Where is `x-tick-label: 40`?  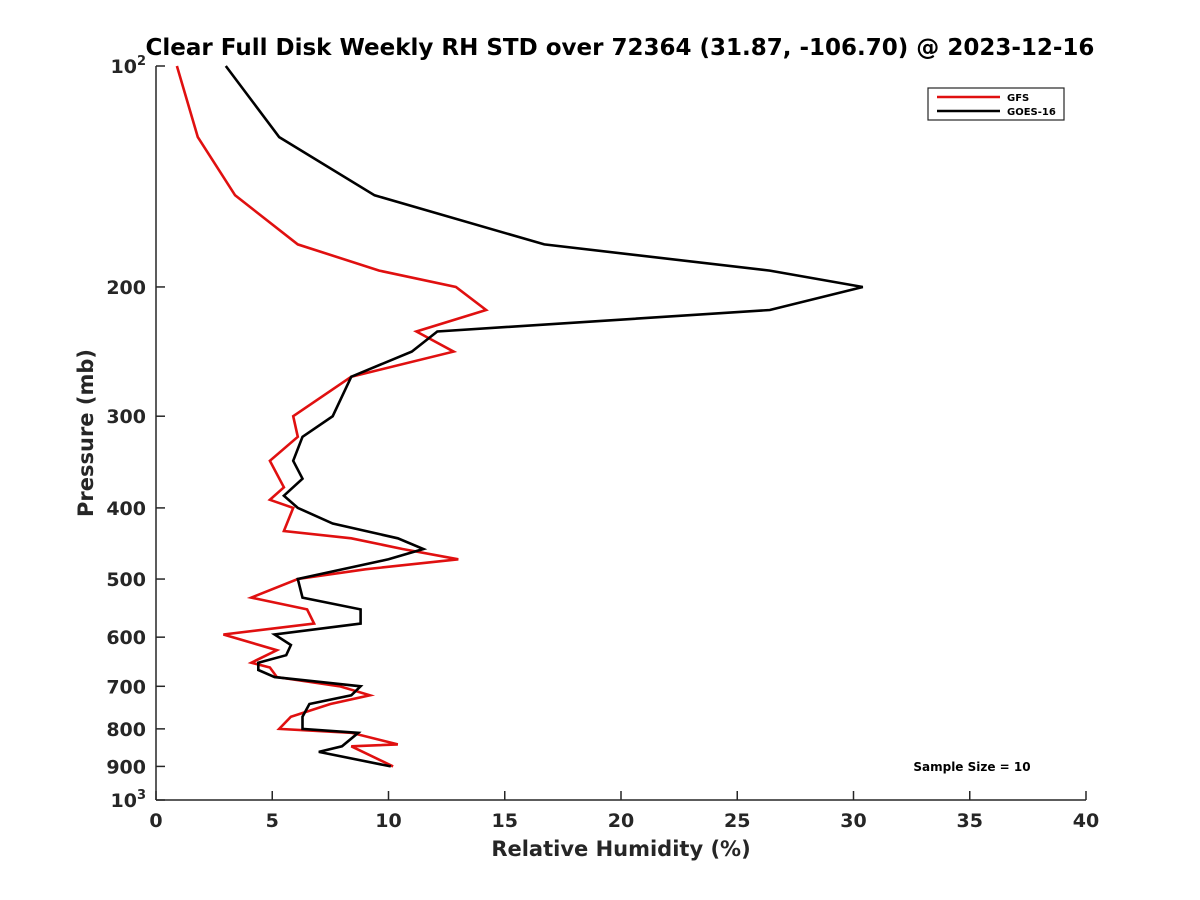
x-tick-label: 40 is located at coordinates (1086, 821).